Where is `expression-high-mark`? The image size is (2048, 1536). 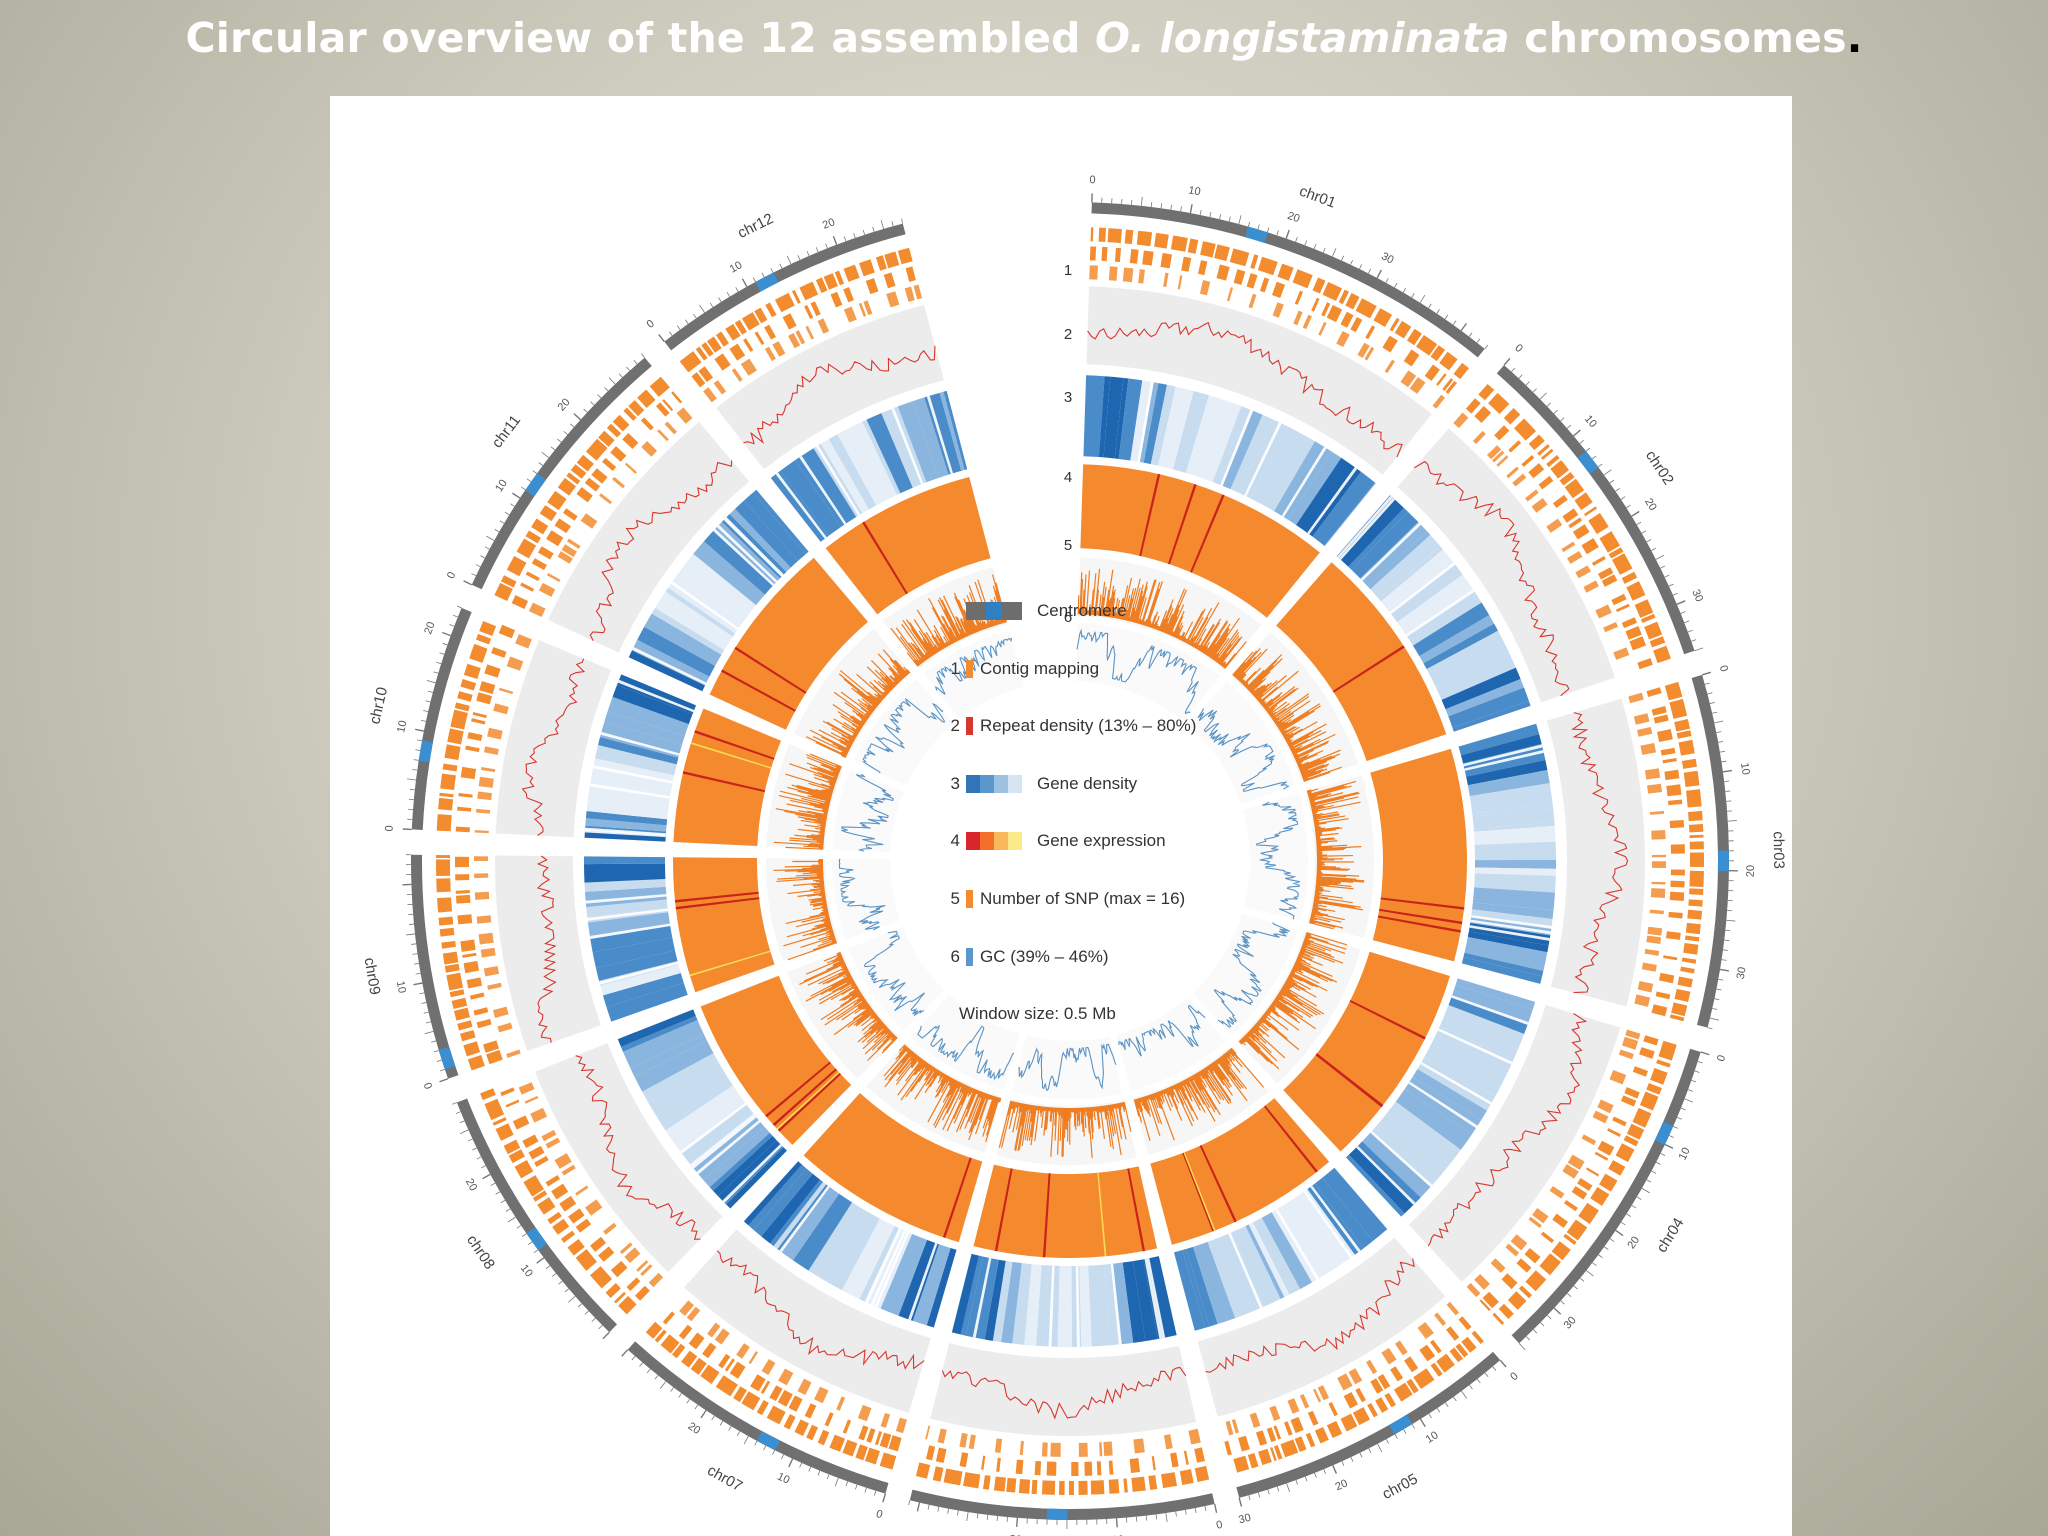
expression-high-mark is located at coordinates (1349, 1080).